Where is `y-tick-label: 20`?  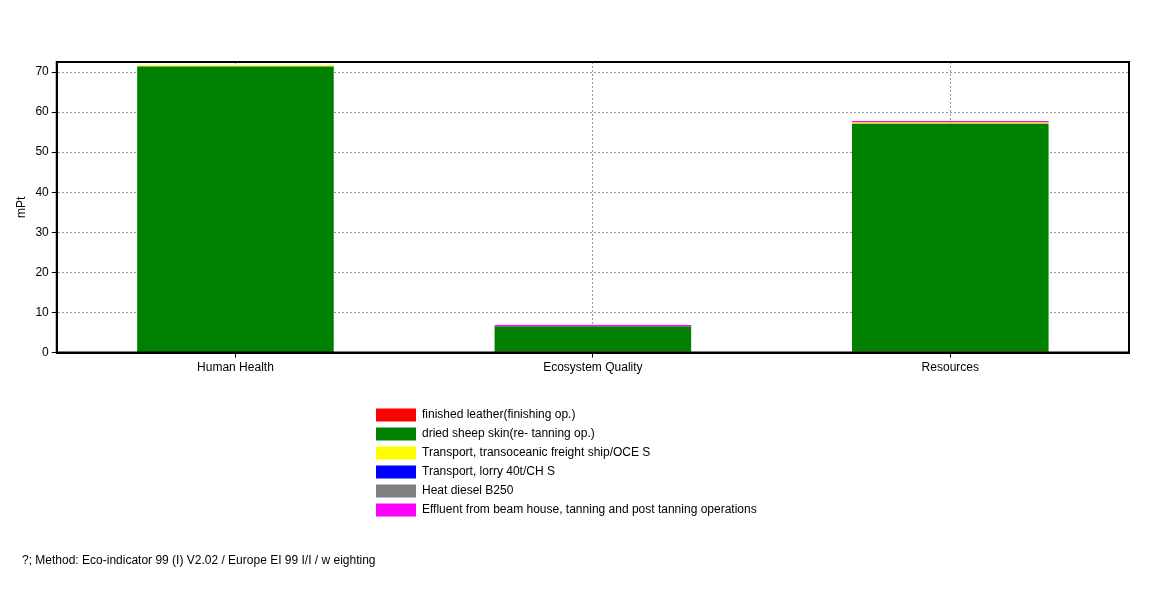
y-tick-label: 20 is located at coordinates (42, 271).